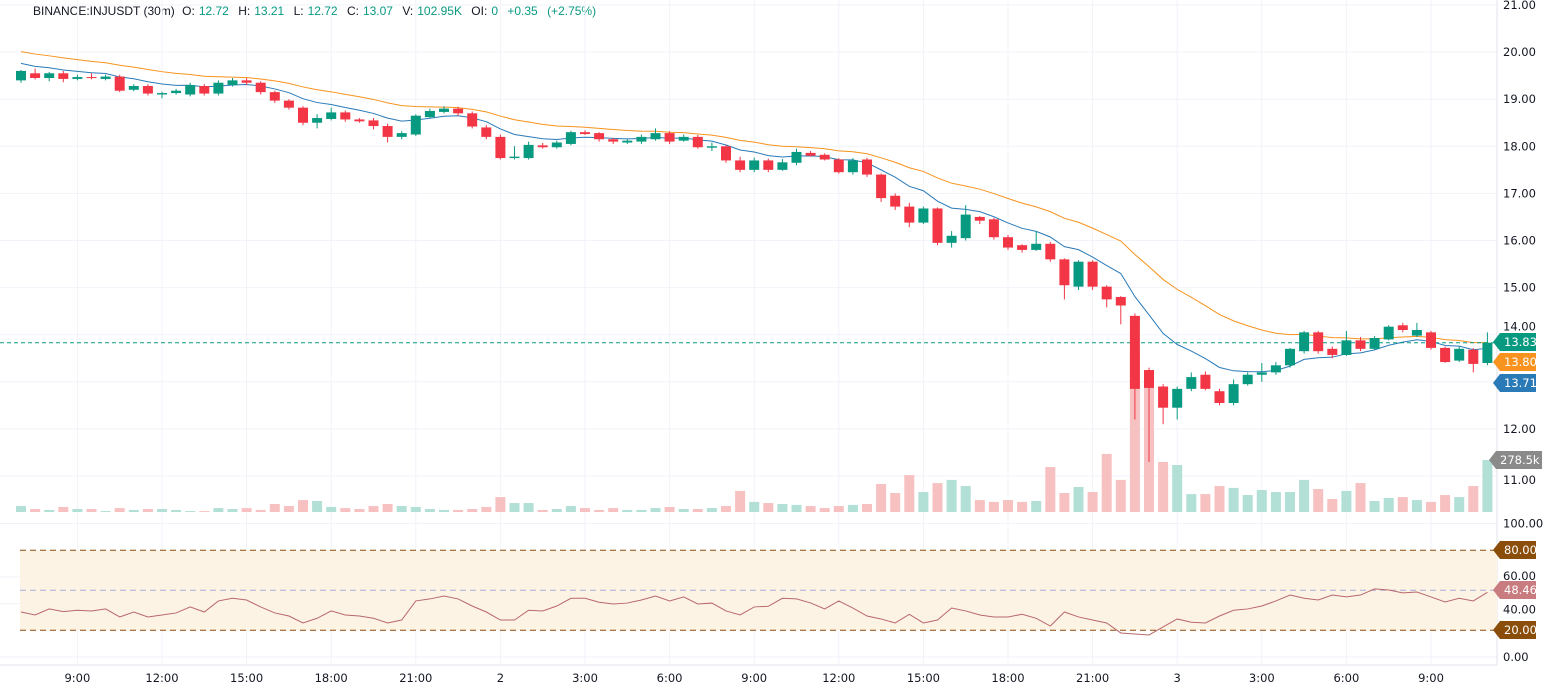 The height and width of the screenshot is (700, 1549). I want to click on change-percent: (+2.75%), so click(572, 11).